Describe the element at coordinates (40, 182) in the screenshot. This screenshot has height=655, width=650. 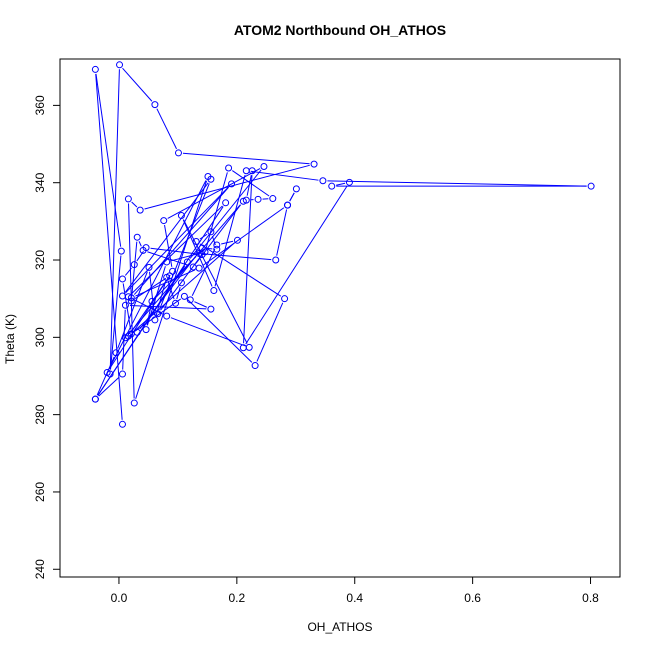
I see `y-tick-label: 340` at that location.